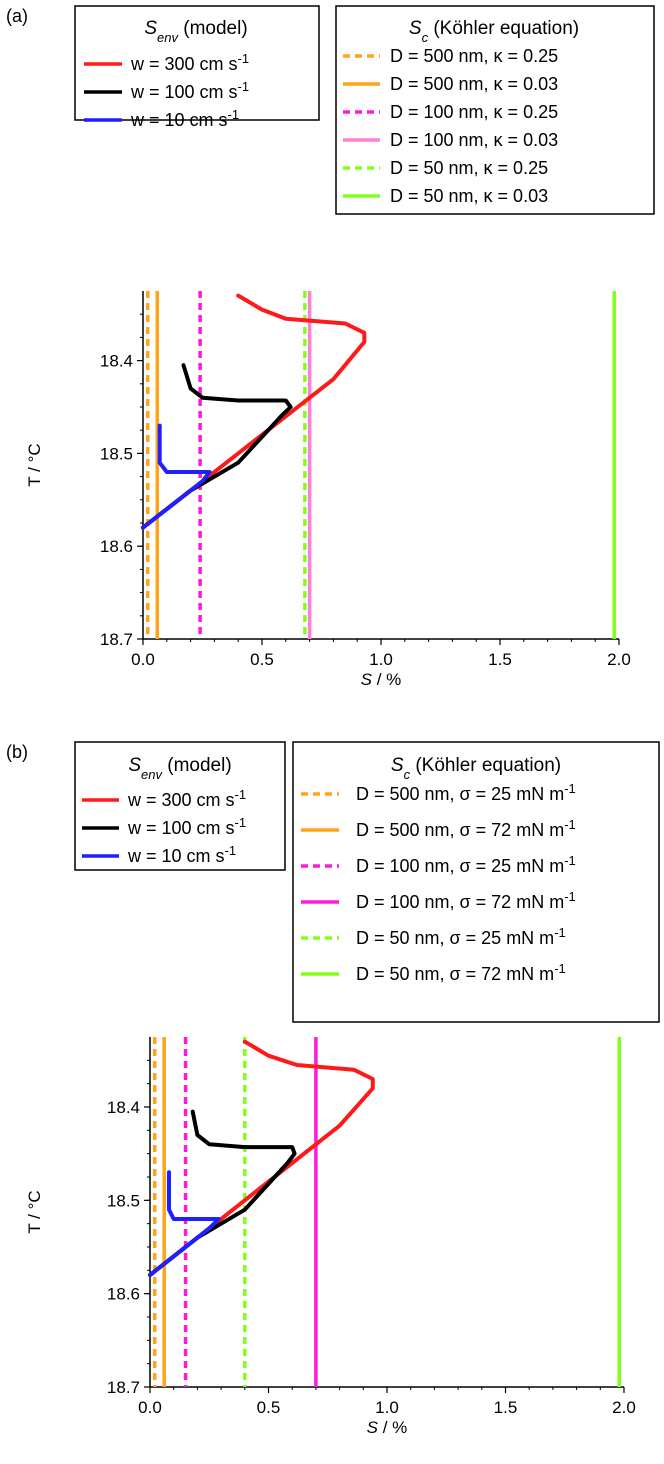 The width and height of the screenshot is (664, 1464). What do you see at coordinates (466, 865) in the screenshot?
I see `legend-entry: D = 100 nm, σ = 25 mN m-1` at bounding box center [466, 865].